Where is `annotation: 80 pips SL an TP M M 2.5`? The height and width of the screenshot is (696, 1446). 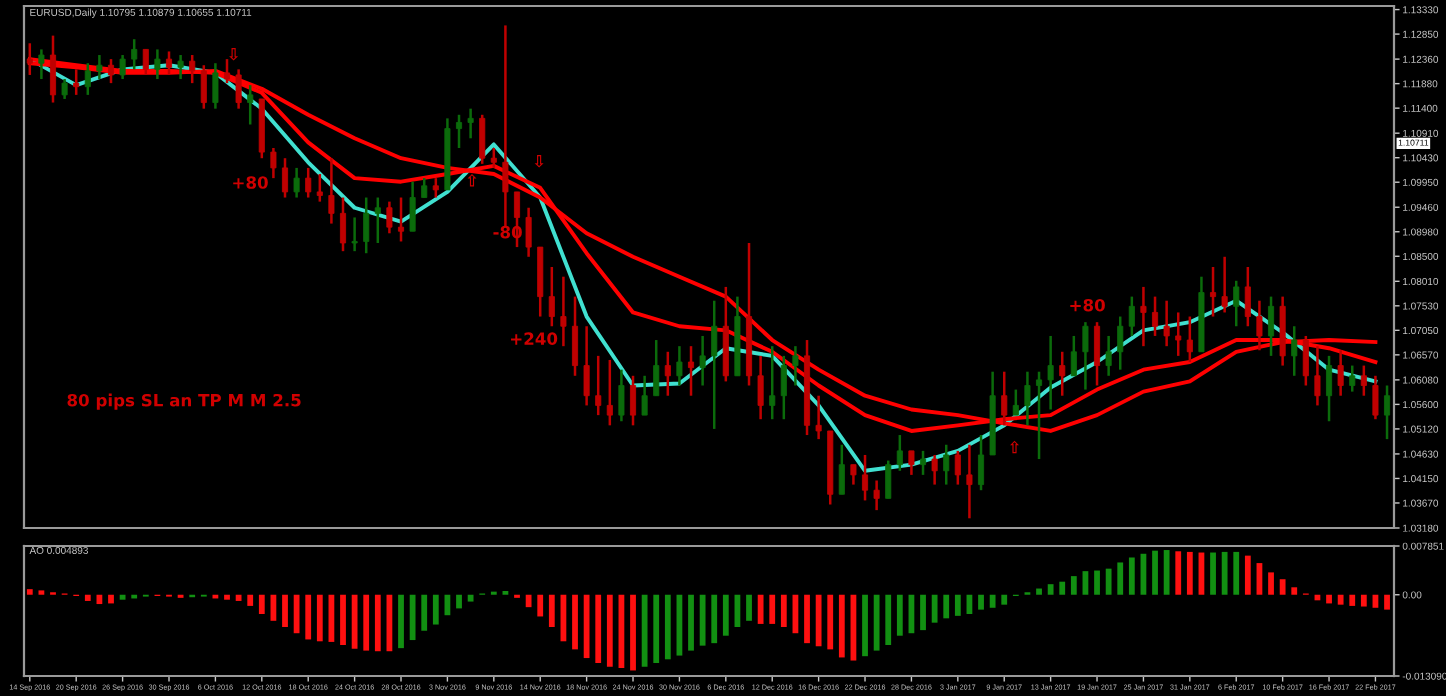 annotation: 80 pips SL an TP M M 2.5 is located at coordinates (184, 401).